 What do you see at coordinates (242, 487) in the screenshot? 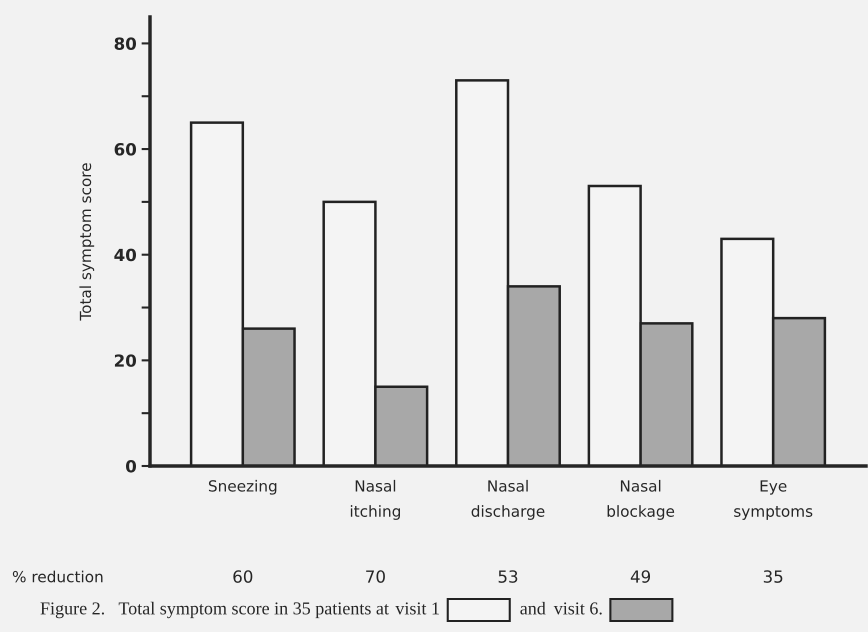
I see `x-tick-label: Sneezing` at bounding box center [242, 487].